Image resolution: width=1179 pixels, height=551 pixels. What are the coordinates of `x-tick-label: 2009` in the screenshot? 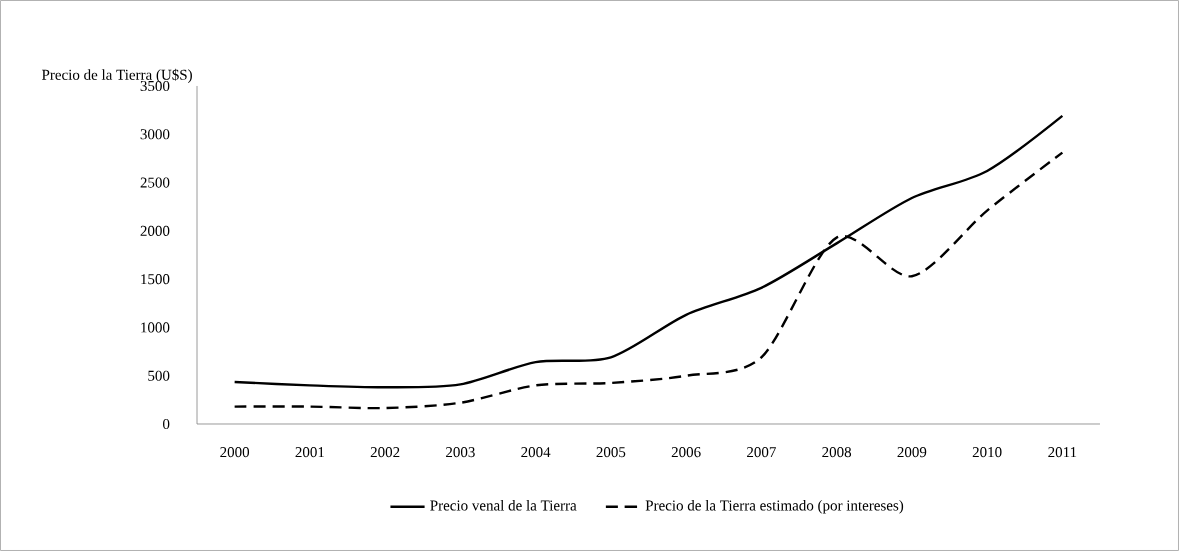 It's located at (912, 452).